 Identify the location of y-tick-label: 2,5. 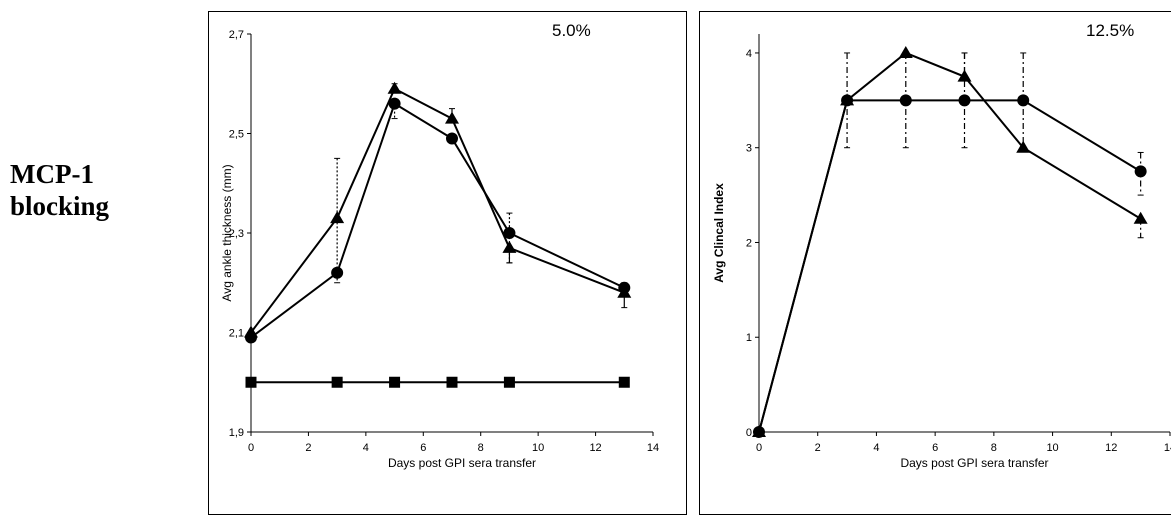
(236, 135).